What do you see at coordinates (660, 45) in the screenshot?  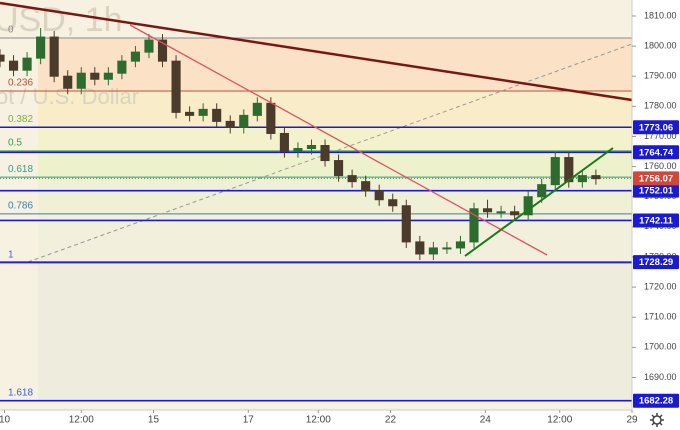 I see `y-tick-label: 1800.00` at bounding box center [660, 45].